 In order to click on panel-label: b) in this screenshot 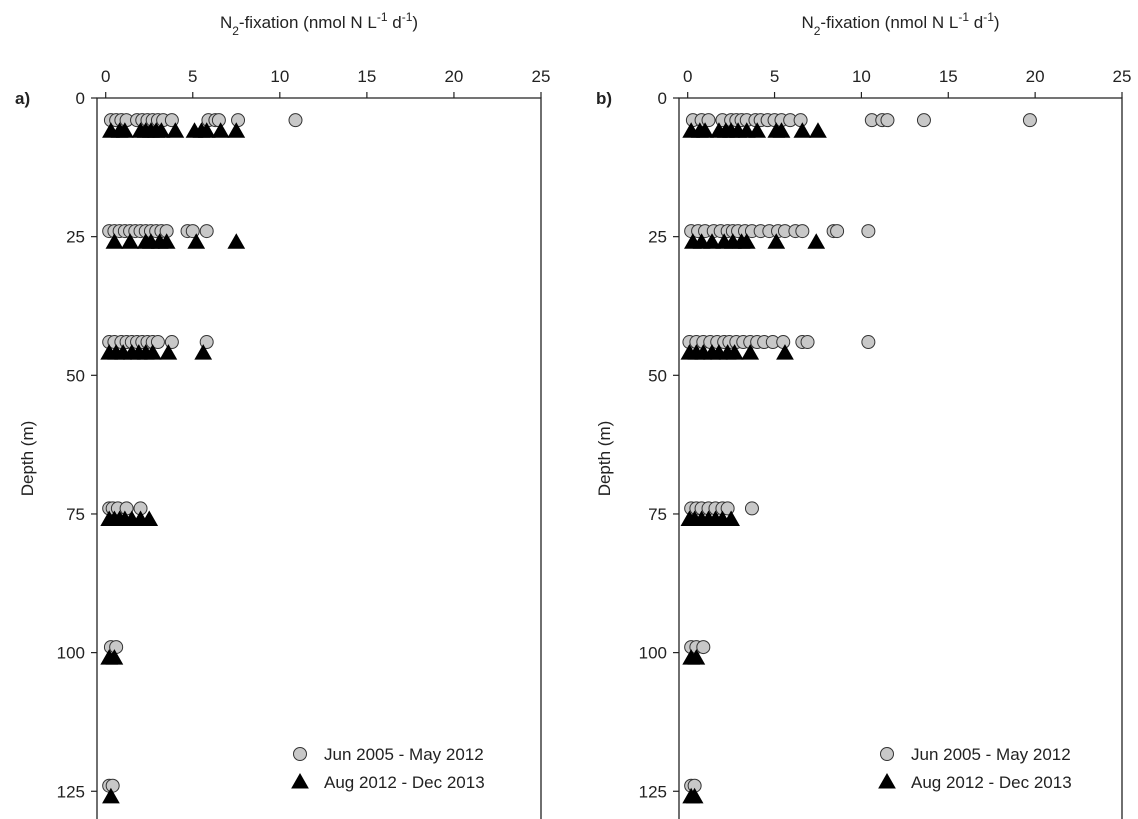, I will do `click(604, 98)`.